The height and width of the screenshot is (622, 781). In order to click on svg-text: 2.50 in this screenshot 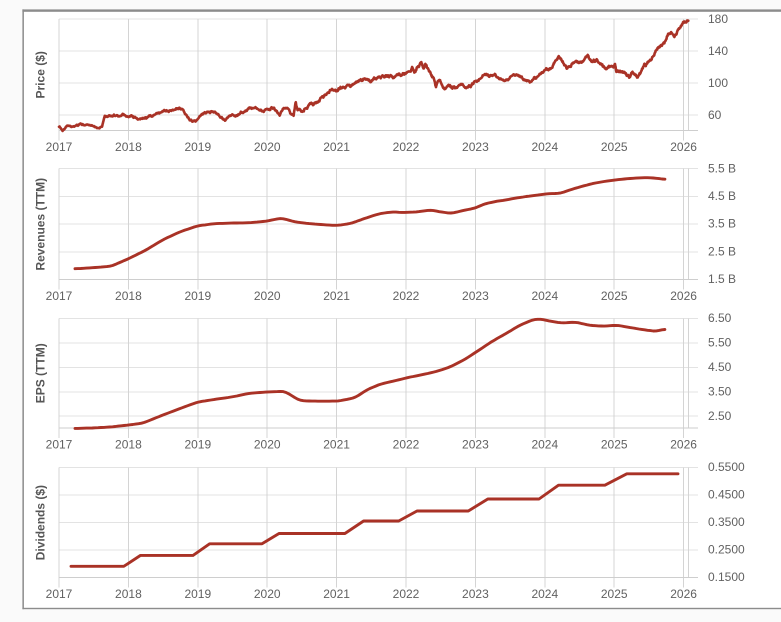, I will do `click(720, 416)`.